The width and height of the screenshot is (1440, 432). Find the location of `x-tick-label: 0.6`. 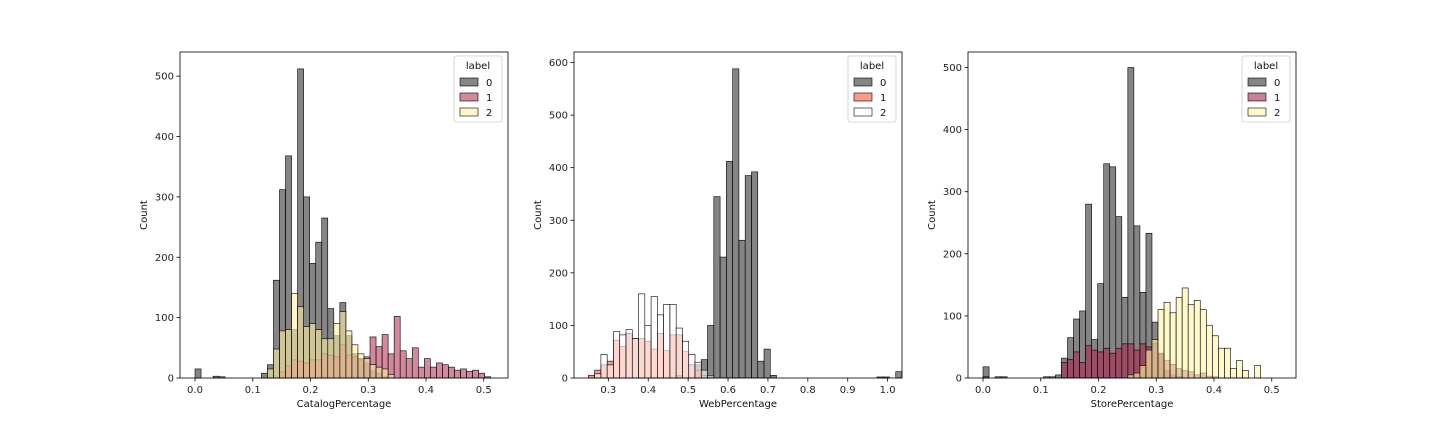

x-tick-label: 0.6 is located at coordinates (728, 390).